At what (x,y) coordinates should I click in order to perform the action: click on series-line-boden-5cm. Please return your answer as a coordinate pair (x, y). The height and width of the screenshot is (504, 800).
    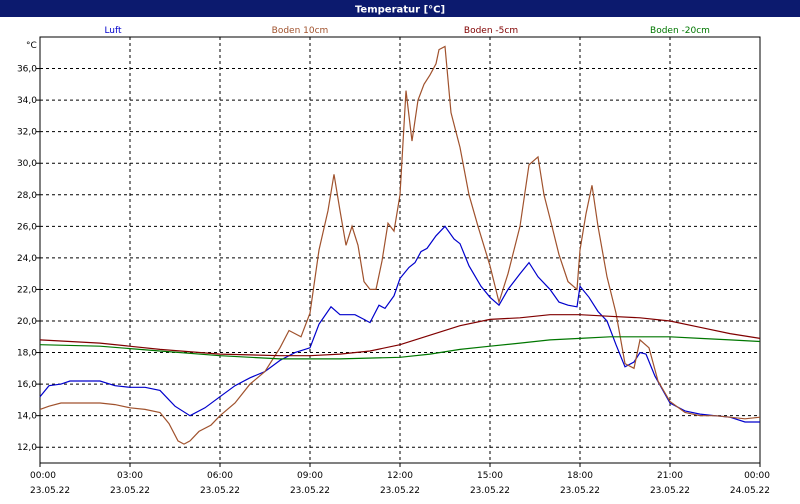
    Looking at the image, I should click on (400, 335).